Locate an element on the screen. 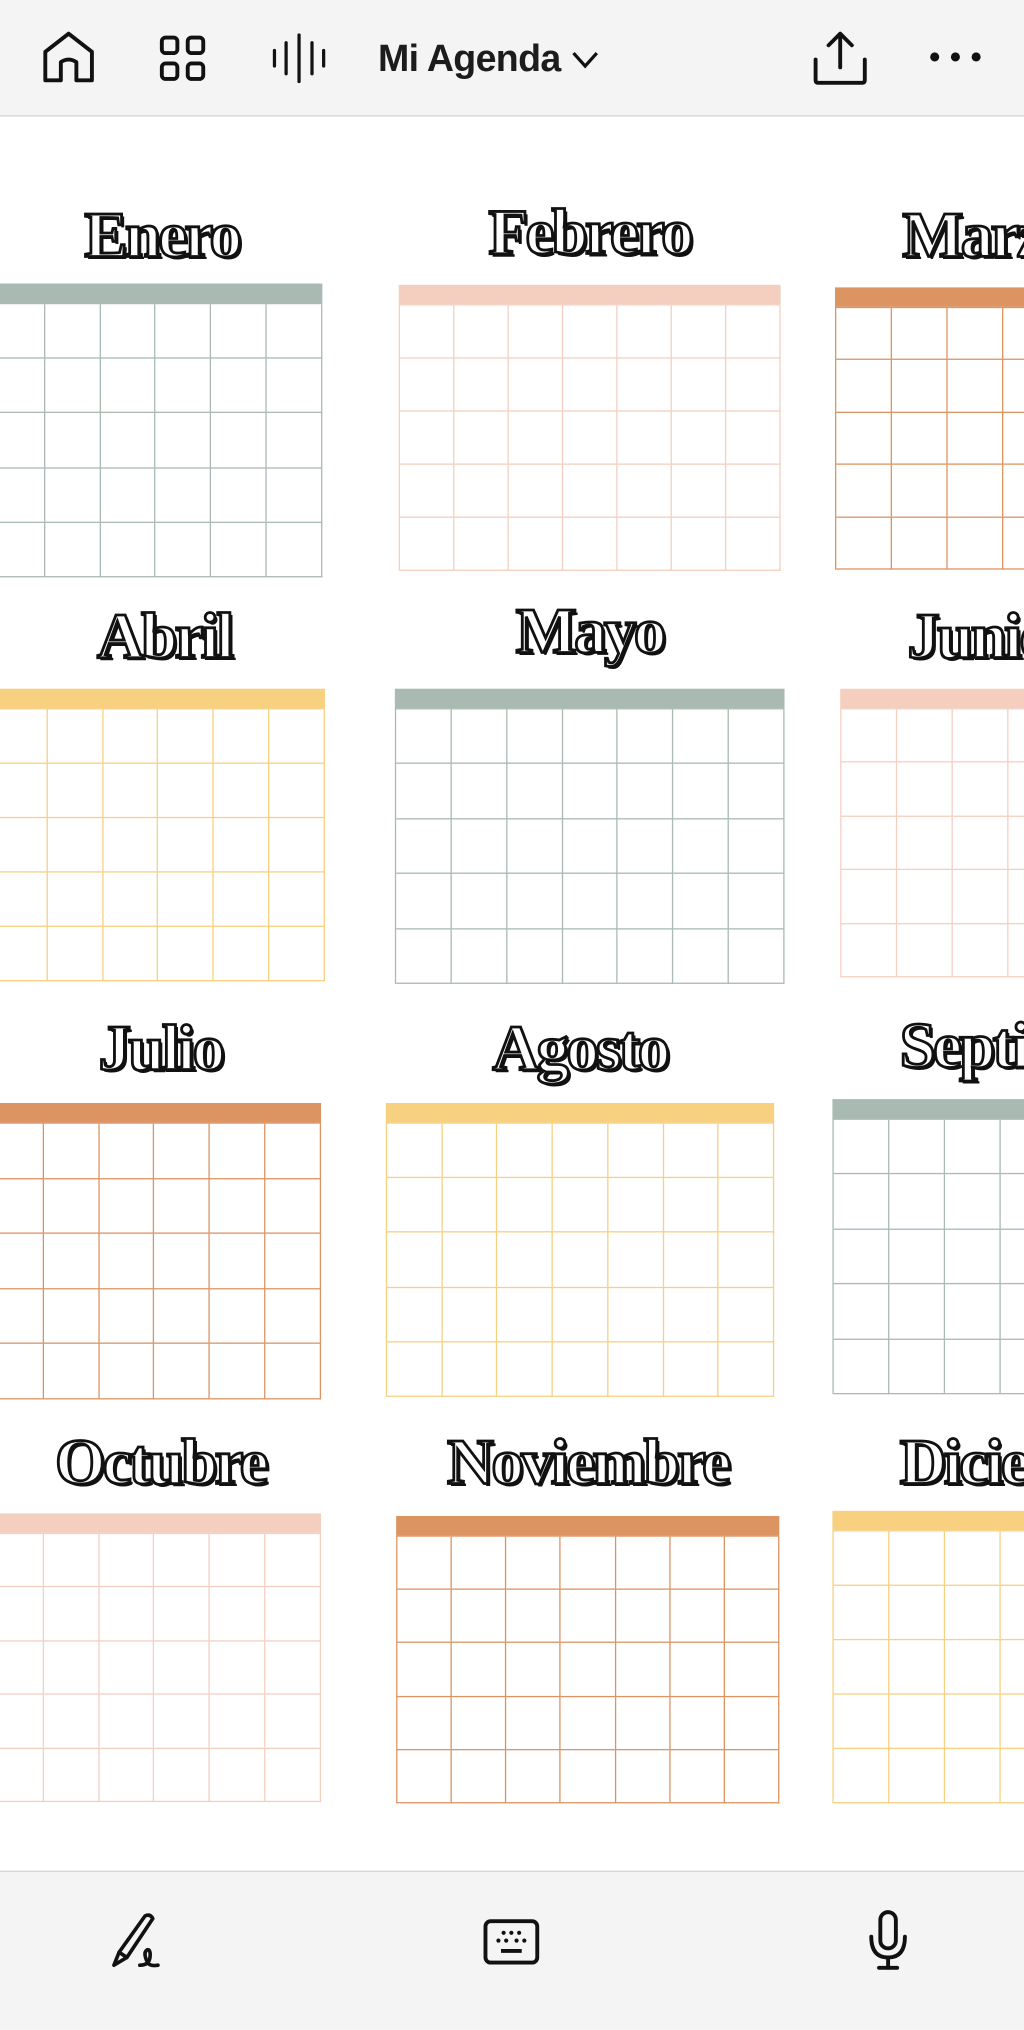  keyboard-icon is located at coordinates (512, 1942).